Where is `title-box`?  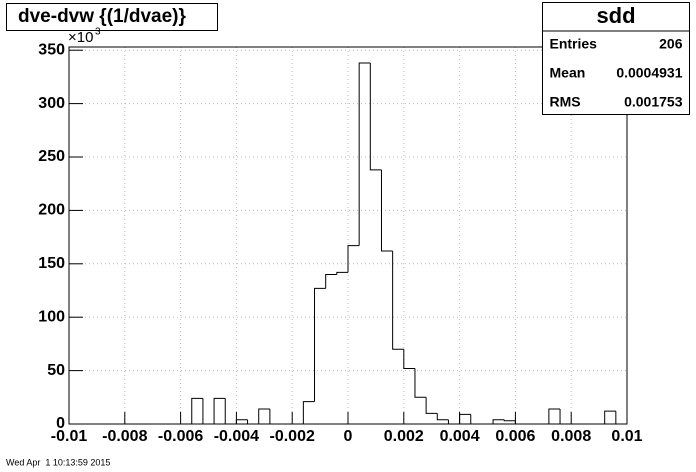
title-box is located at coordinates (112, 17).